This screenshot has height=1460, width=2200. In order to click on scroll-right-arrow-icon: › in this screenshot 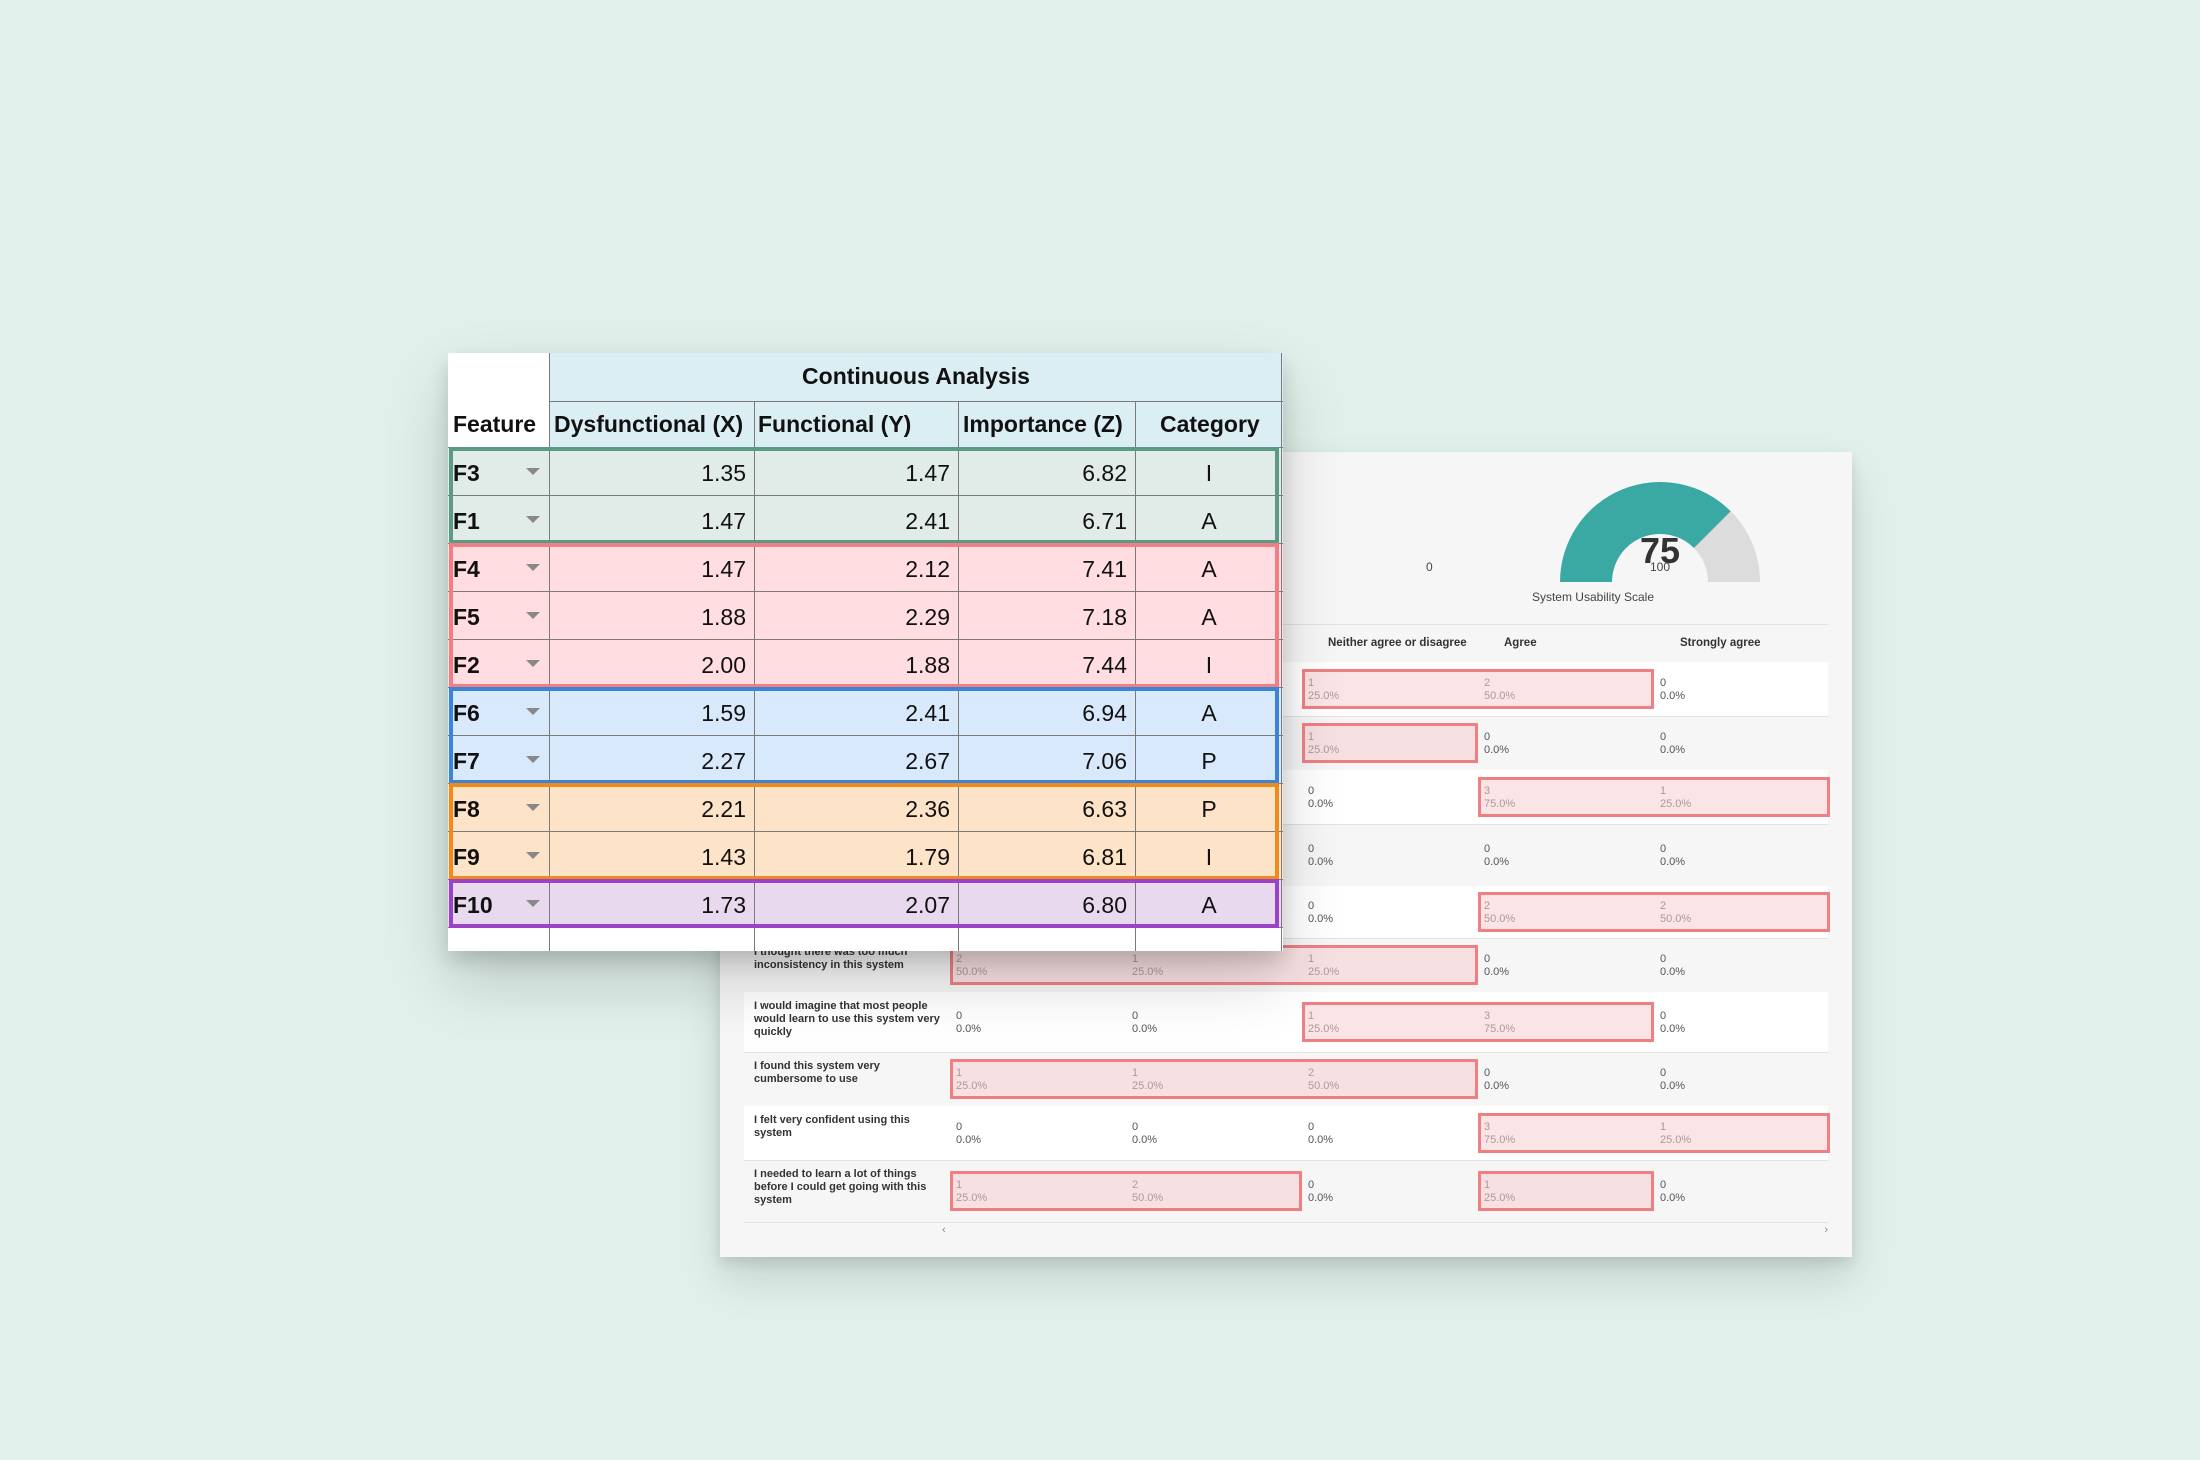, I will do `click(1826, 1230)`.